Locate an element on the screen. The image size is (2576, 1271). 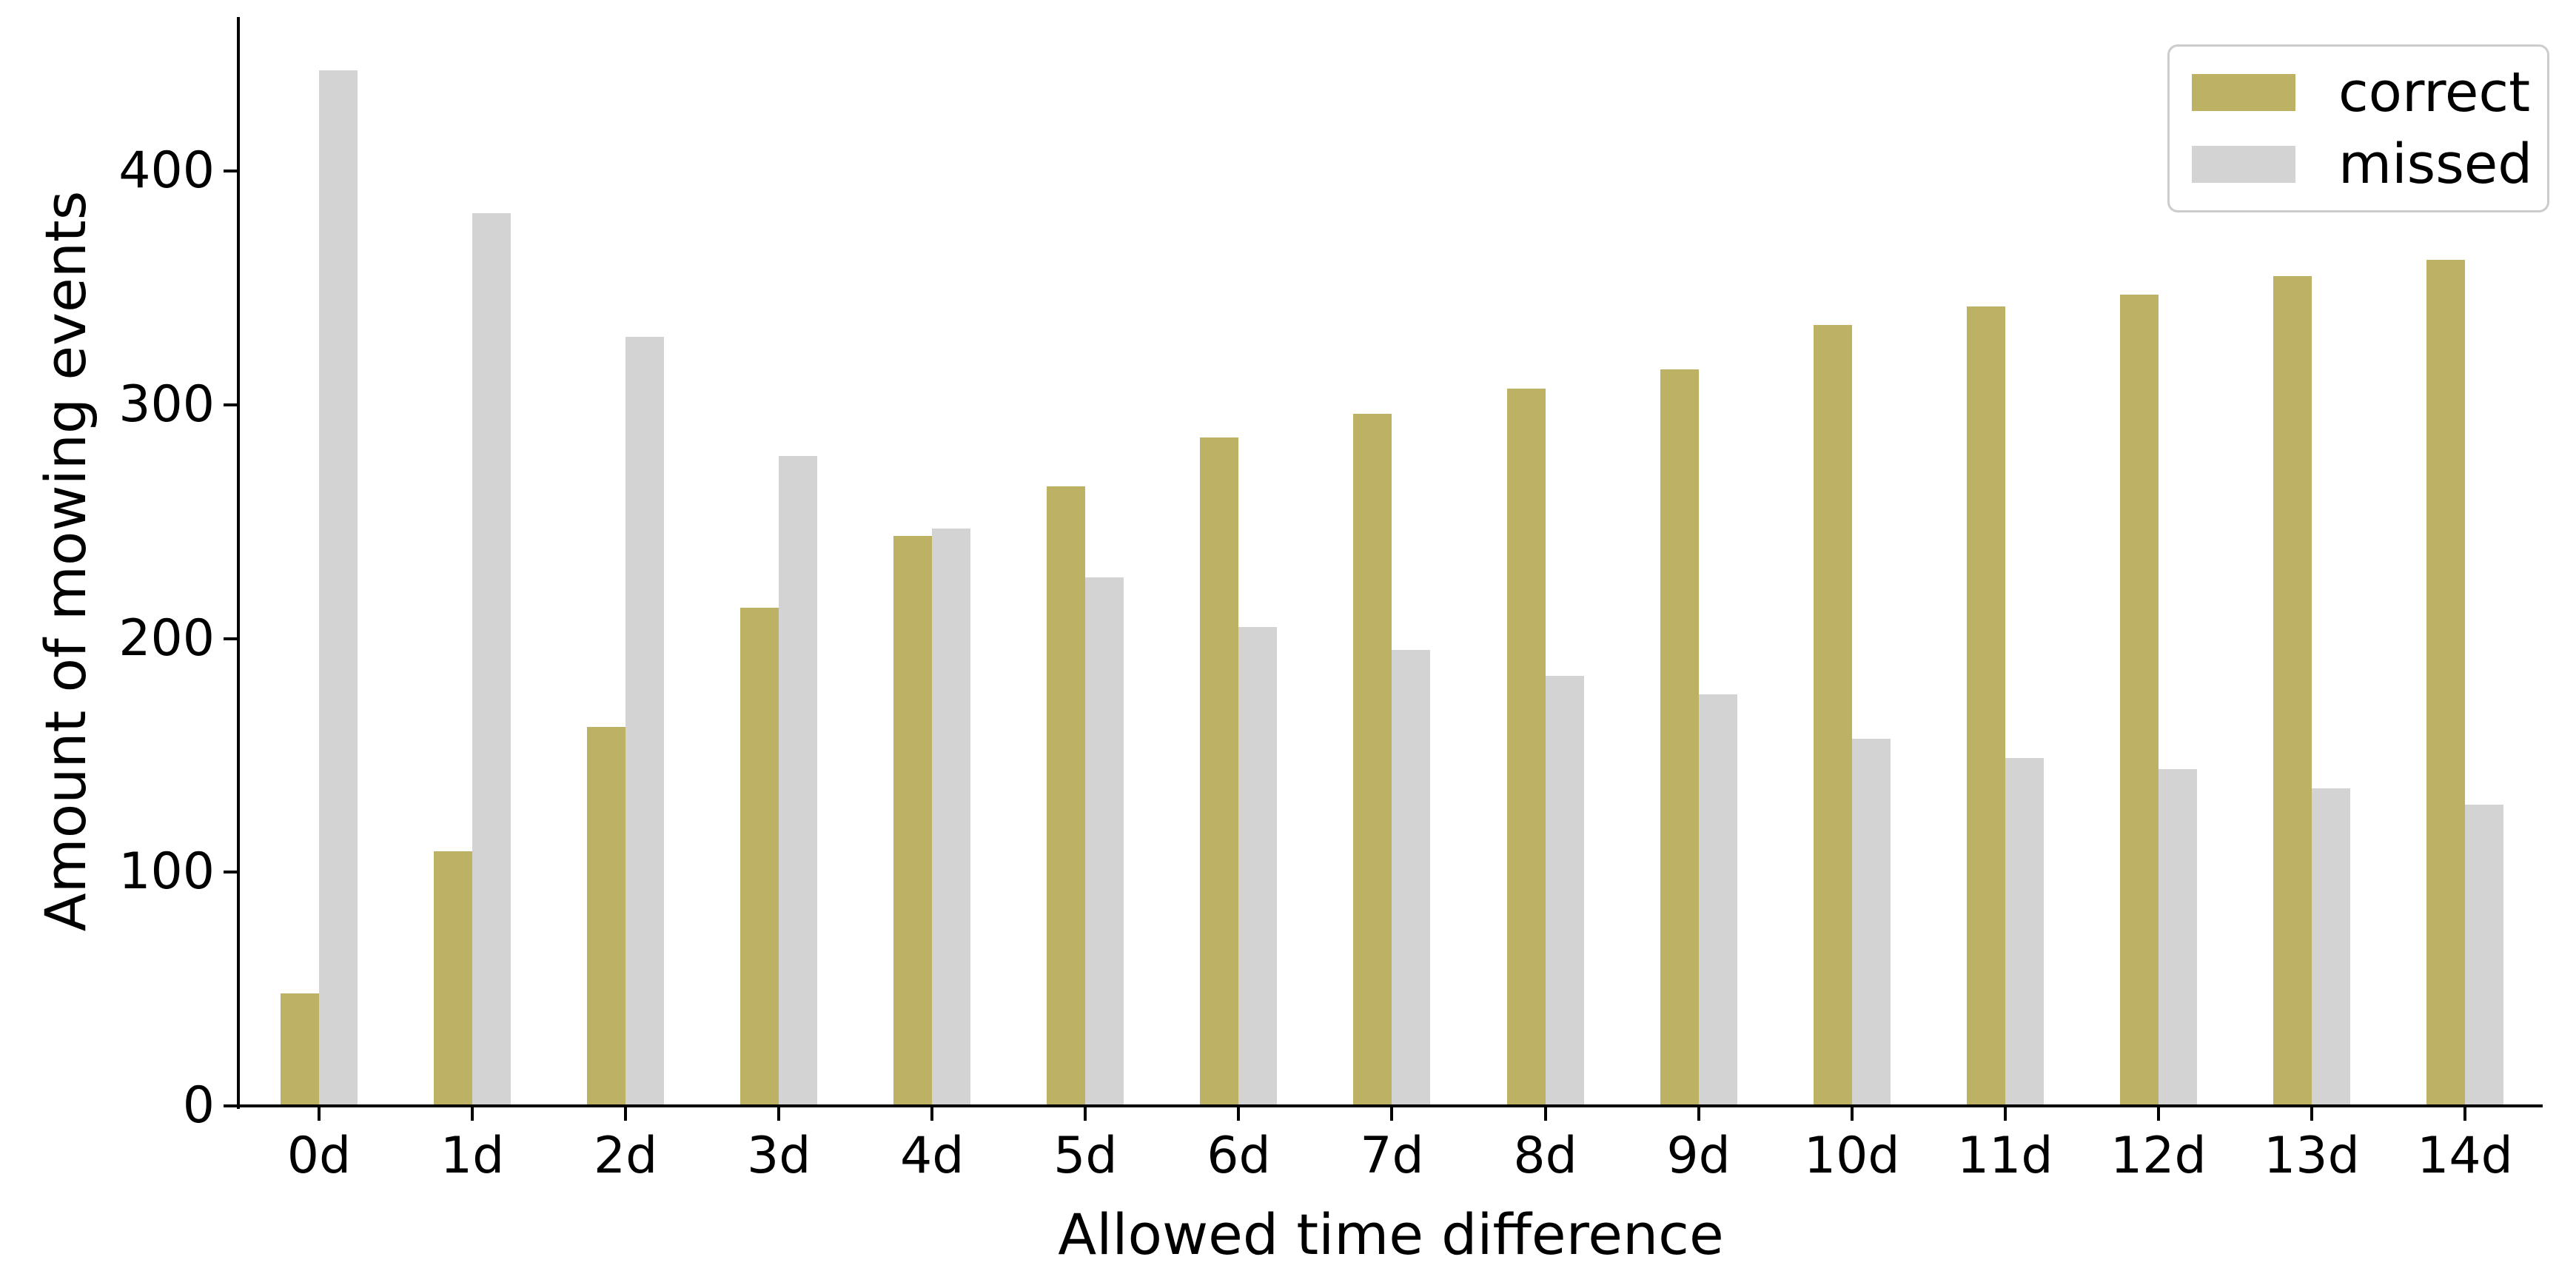
y-tick-label-0: 0 is located at coordinates (198, 1105).